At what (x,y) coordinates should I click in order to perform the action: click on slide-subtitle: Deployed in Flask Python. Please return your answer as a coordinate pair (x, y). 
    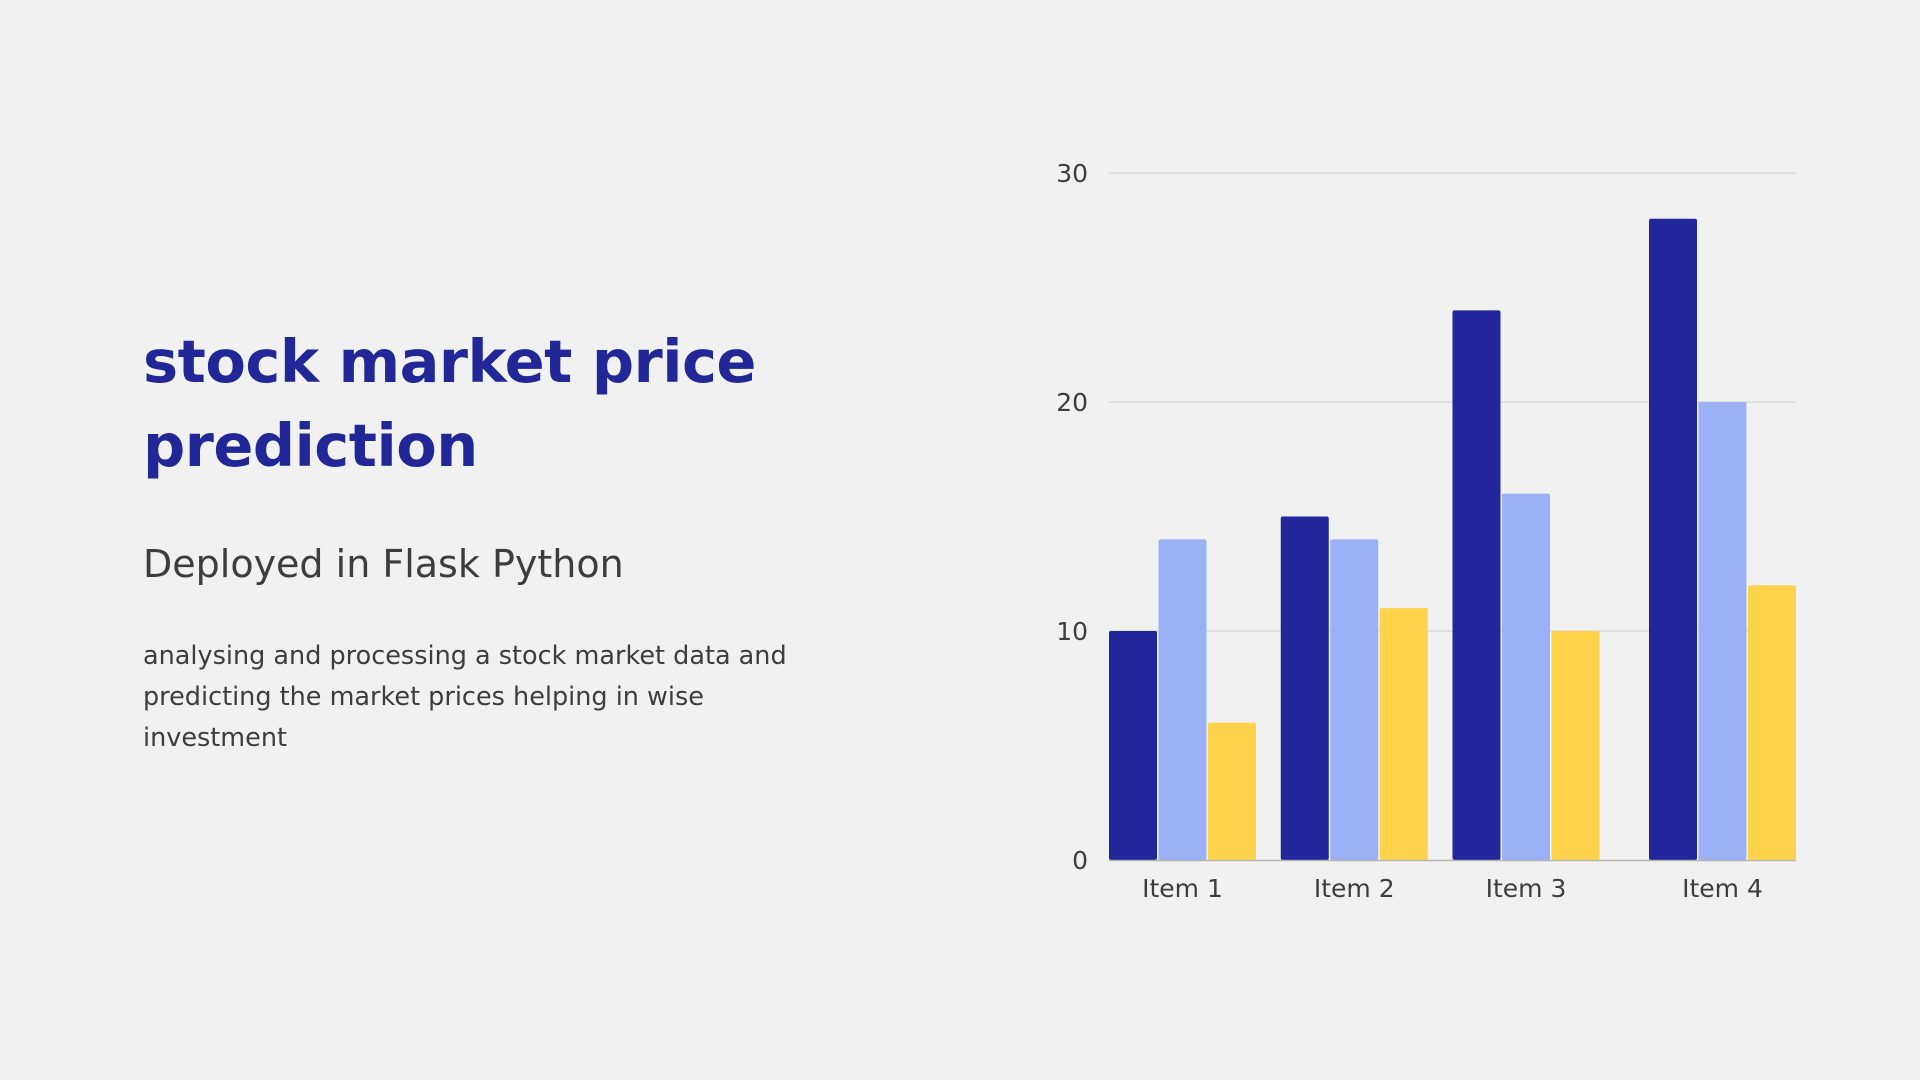
    Looking at the image, I should click on (383, 564).